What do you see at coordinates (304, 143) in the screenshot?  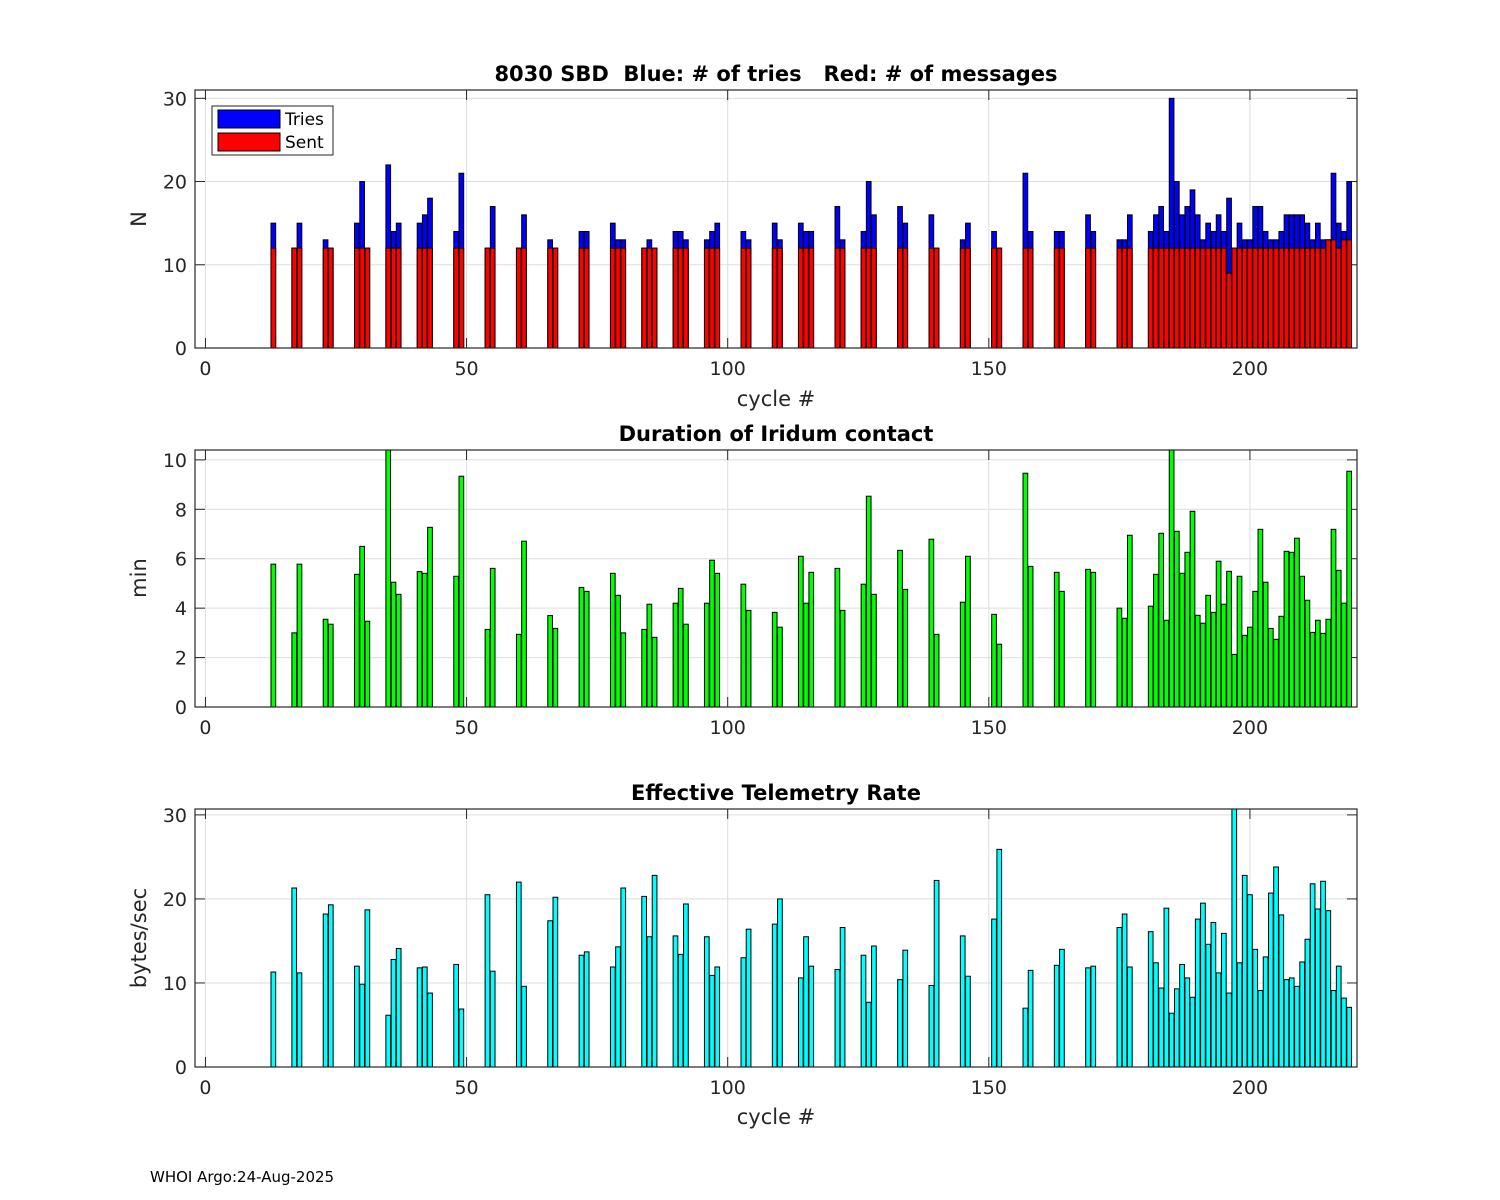 I see `legend-sent-label: Sent` at bounding box center [304, 143].